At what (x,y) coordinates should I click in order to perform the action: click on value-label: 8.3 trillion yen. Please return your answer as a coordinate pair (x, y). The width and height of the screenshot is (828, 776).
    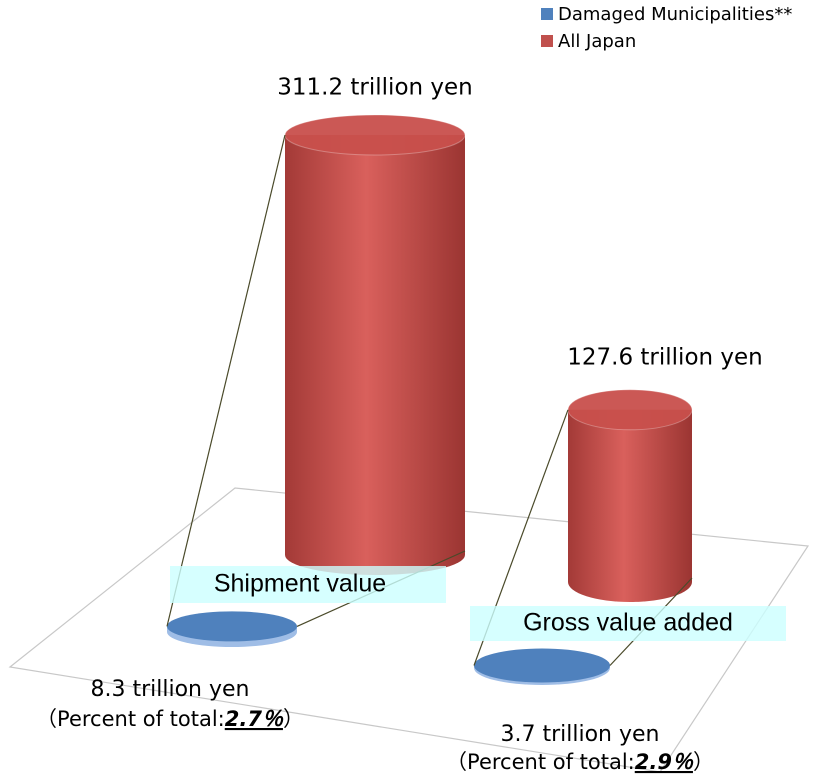
    Looking at the image, I should click on (170, 689).